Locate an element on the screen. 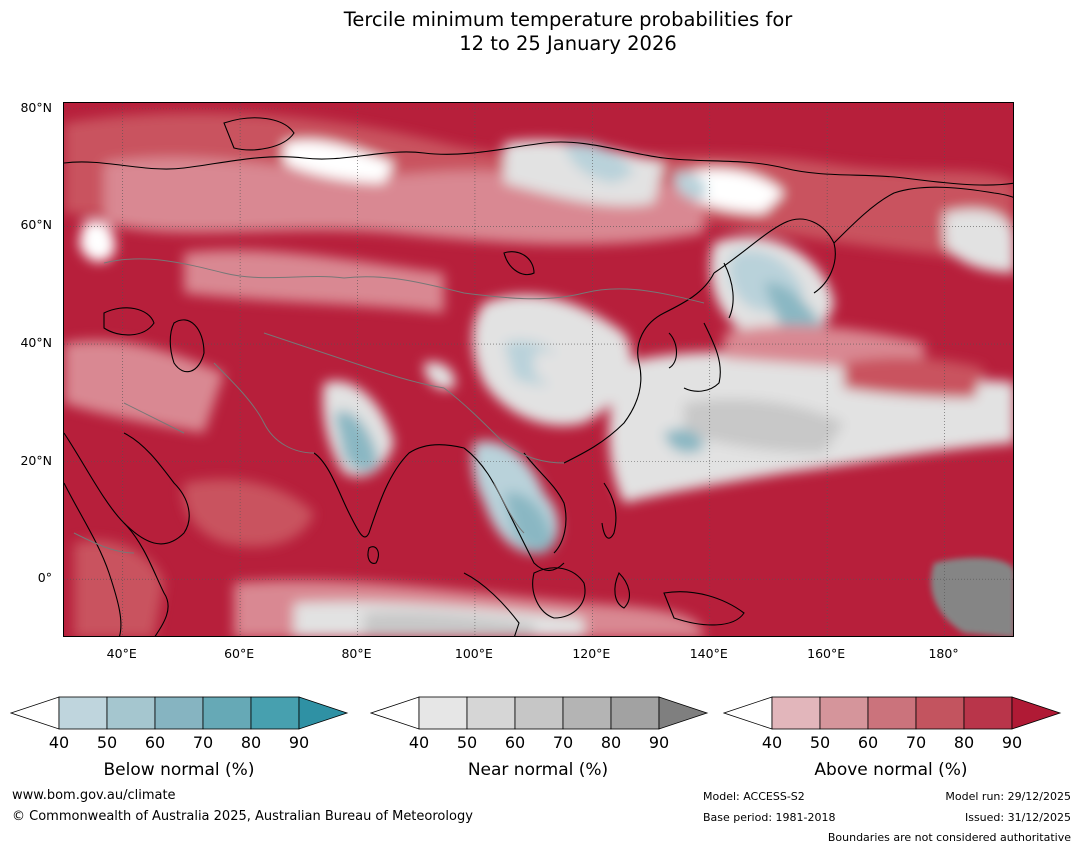  longitude-tick-label: 60°E is located at coordinates (239, 653).